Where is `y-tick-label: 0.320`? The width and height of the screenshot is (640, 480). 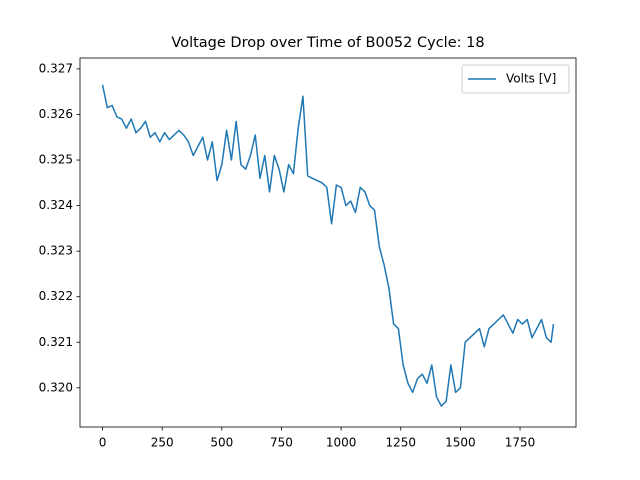
y-tick-label: 0.320 is located at coordinates (56, 387).